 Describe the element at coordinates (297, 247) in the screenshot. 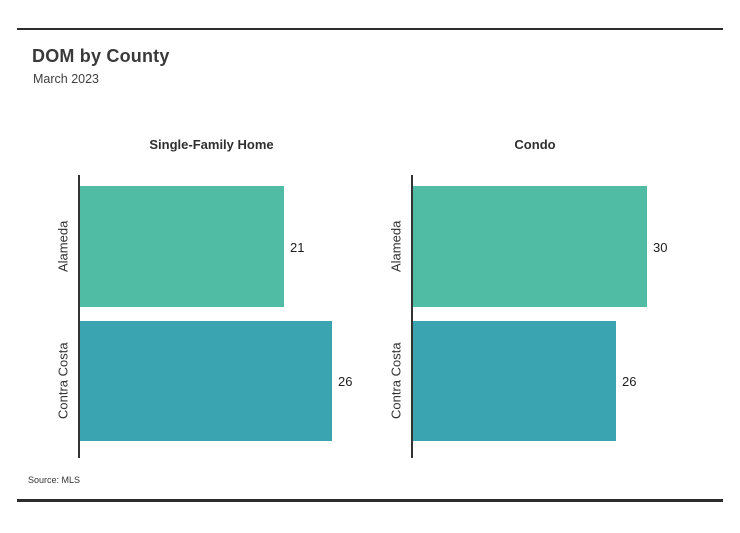

I see `value-label: 21` at that location.